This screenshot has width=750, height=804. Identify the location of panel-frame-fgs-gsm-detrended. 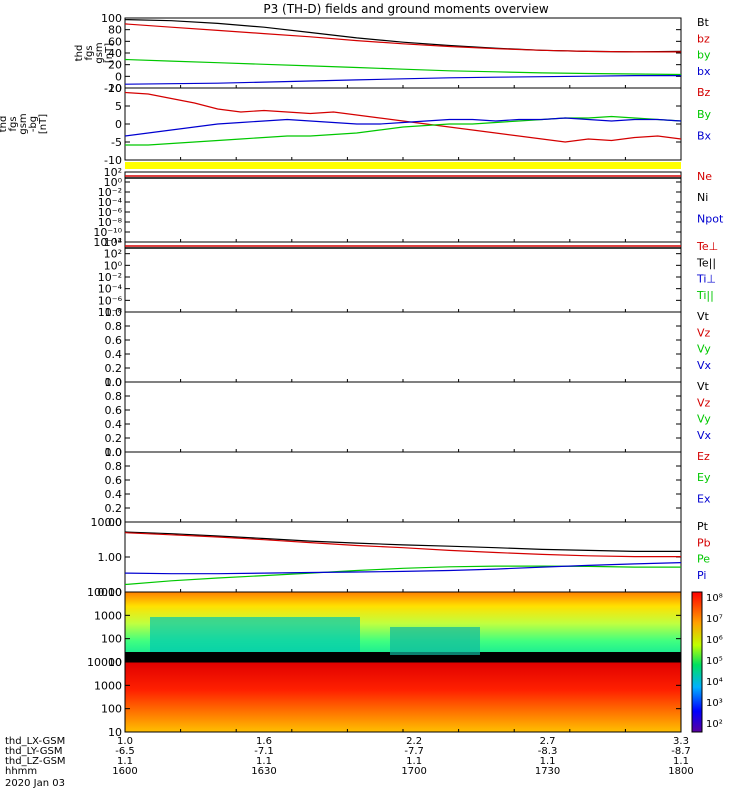
(403, 124).